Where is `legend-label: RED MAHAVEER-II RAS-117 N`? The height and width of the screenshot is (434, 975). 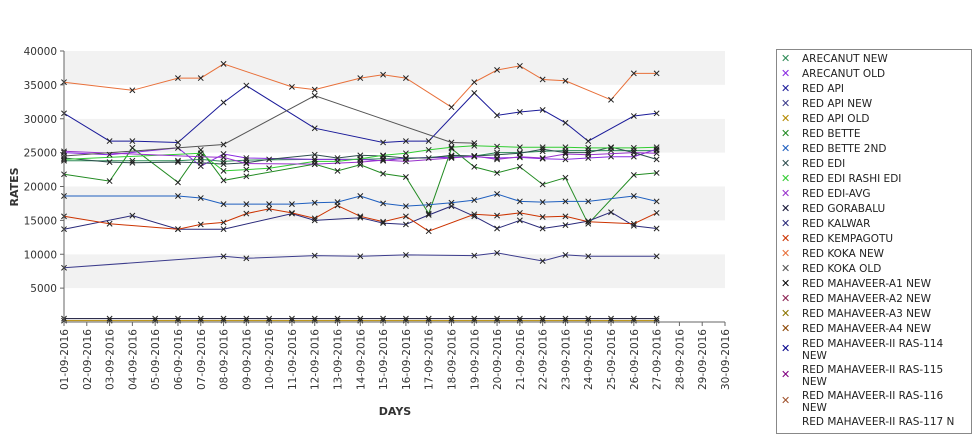 legend-label: RED MAHAVEER-II RAS-117 N is located at coordinates (878, 422).